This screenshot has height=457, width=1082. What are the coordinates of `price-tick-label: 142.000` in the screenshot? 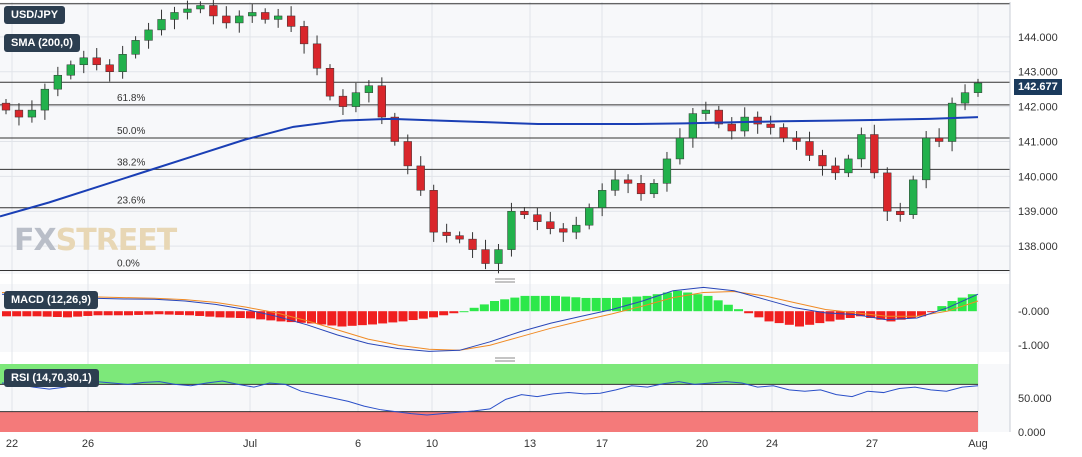 It's located at (1038, 108).